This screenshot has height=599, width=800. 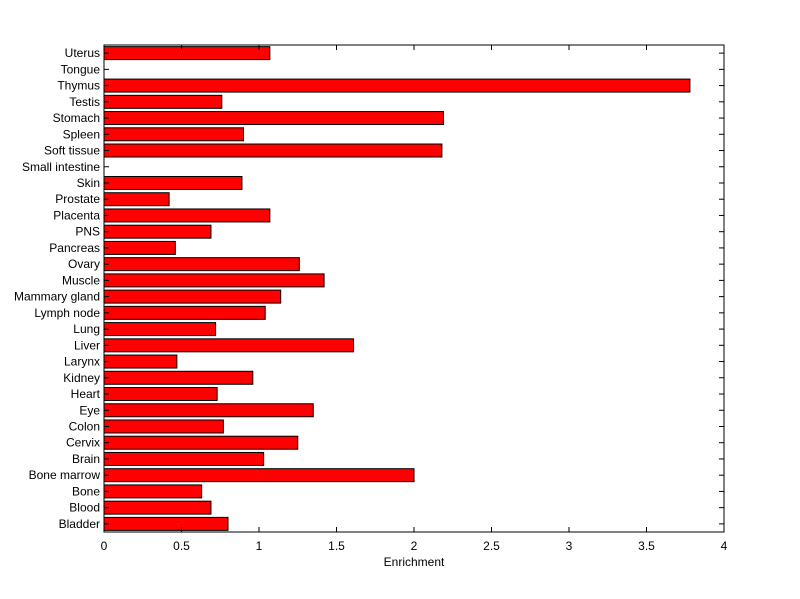 What do you see at coordinates (82, 53) in the screenshot?
I see `category-label: Uterus` at bounding box center [82, 53].